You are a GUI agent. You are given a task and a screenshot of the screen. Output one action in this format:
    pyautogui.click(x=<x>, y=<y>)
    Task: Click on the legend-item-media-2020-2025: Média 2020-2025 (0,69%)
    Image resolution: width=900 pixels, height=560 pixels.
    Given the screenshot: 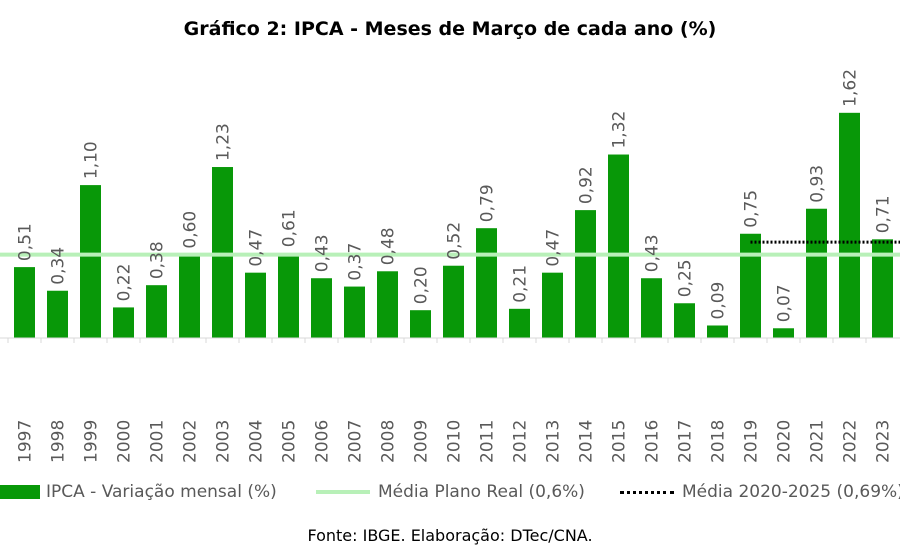 What is the action you would take?
    pyautogui.click(x=760, y=492)
    